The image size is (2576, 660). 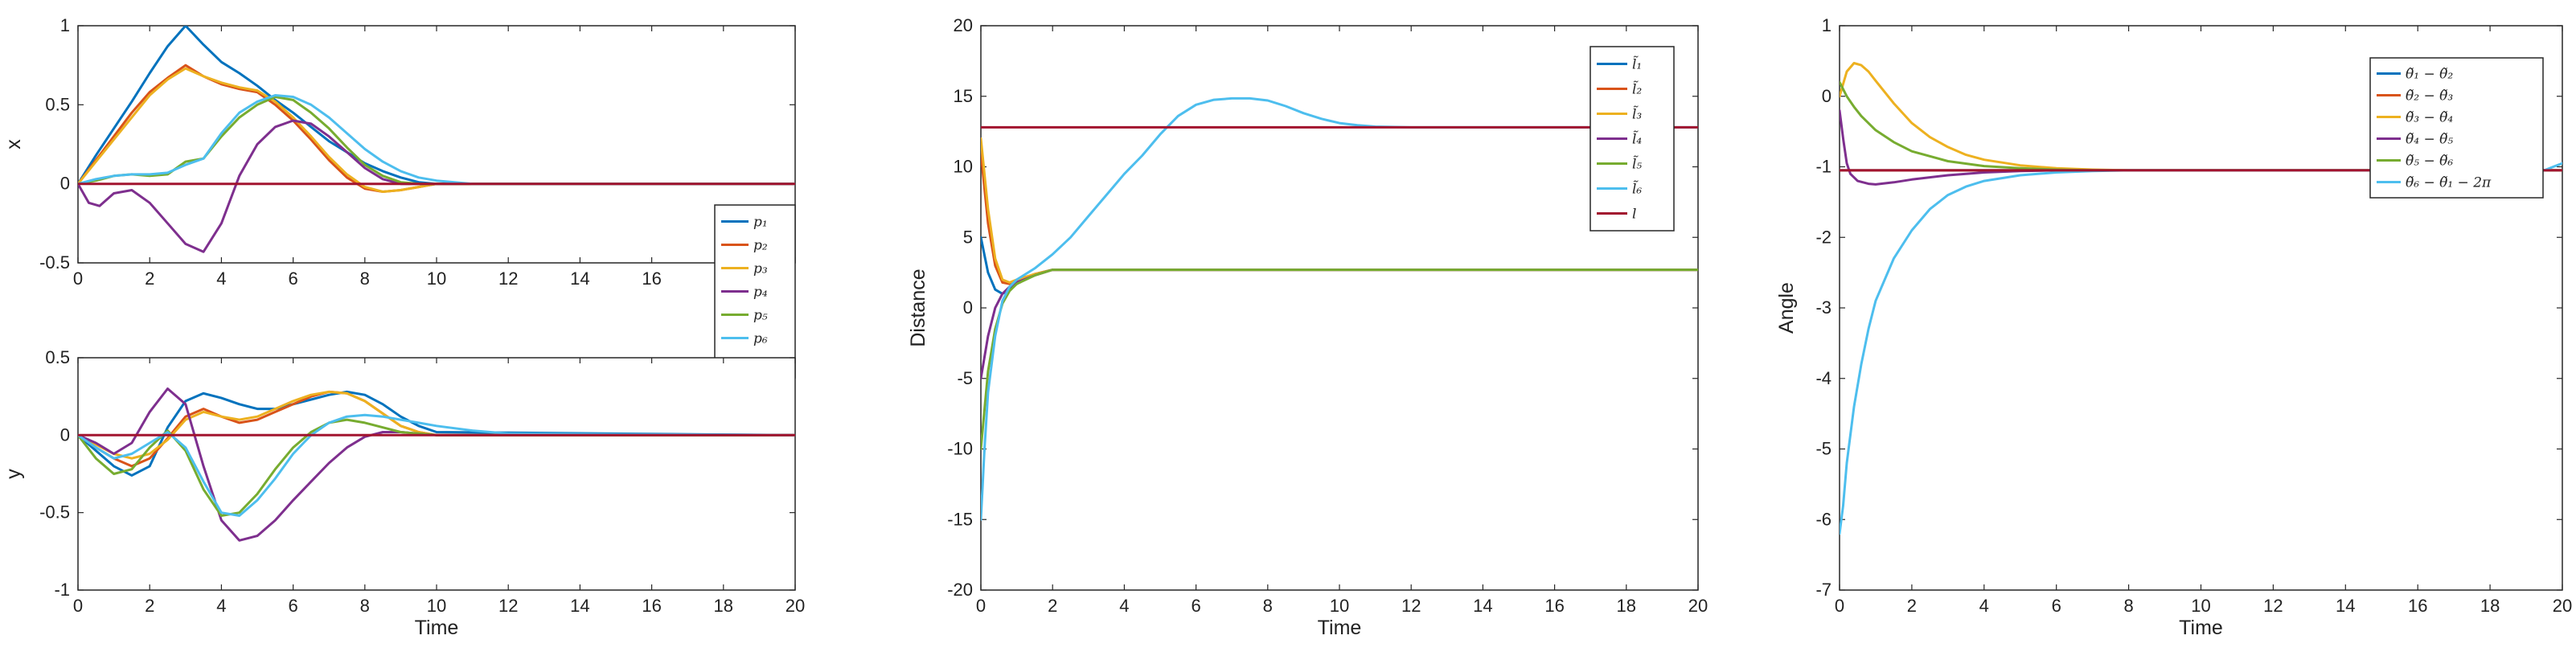 What do you see at coordinates (1411, 606) in the screenshot?
I see `distance-xtick-label: 12` at bounding box center [1411, 606].